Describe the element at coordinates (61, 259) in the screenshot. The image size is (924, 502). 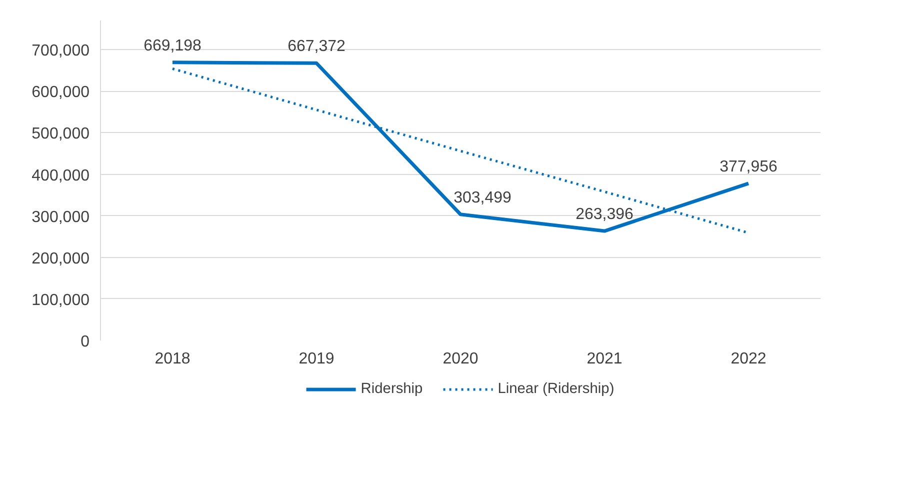
I see `y-tick-label: 200,000` at that location.